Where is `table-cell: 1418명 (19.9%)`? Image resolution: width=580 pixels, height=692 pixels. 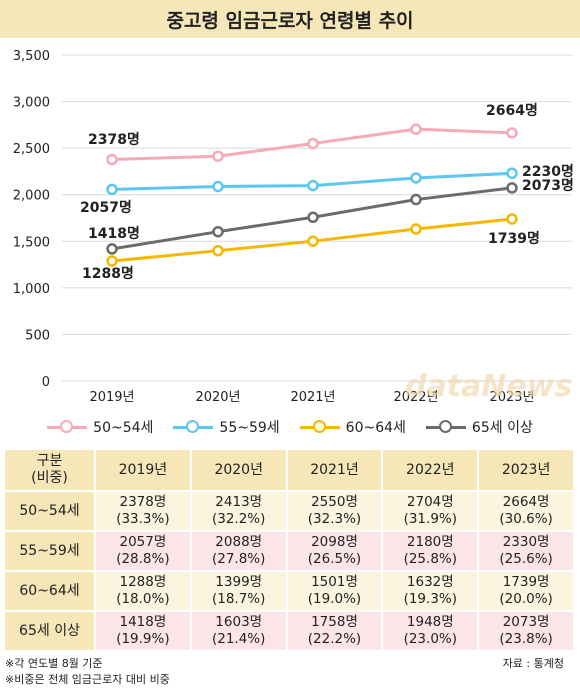 table-cell: 1418명 (19.9%) is located at coordinates (143, 631).